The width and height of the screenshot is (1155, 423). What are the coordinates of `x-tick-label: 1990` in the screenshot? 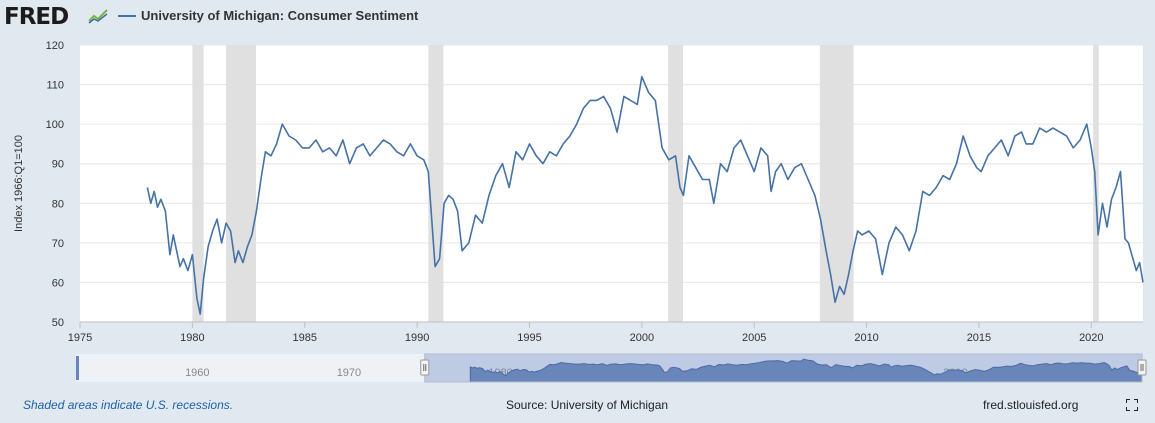 It's located at (417, 338).